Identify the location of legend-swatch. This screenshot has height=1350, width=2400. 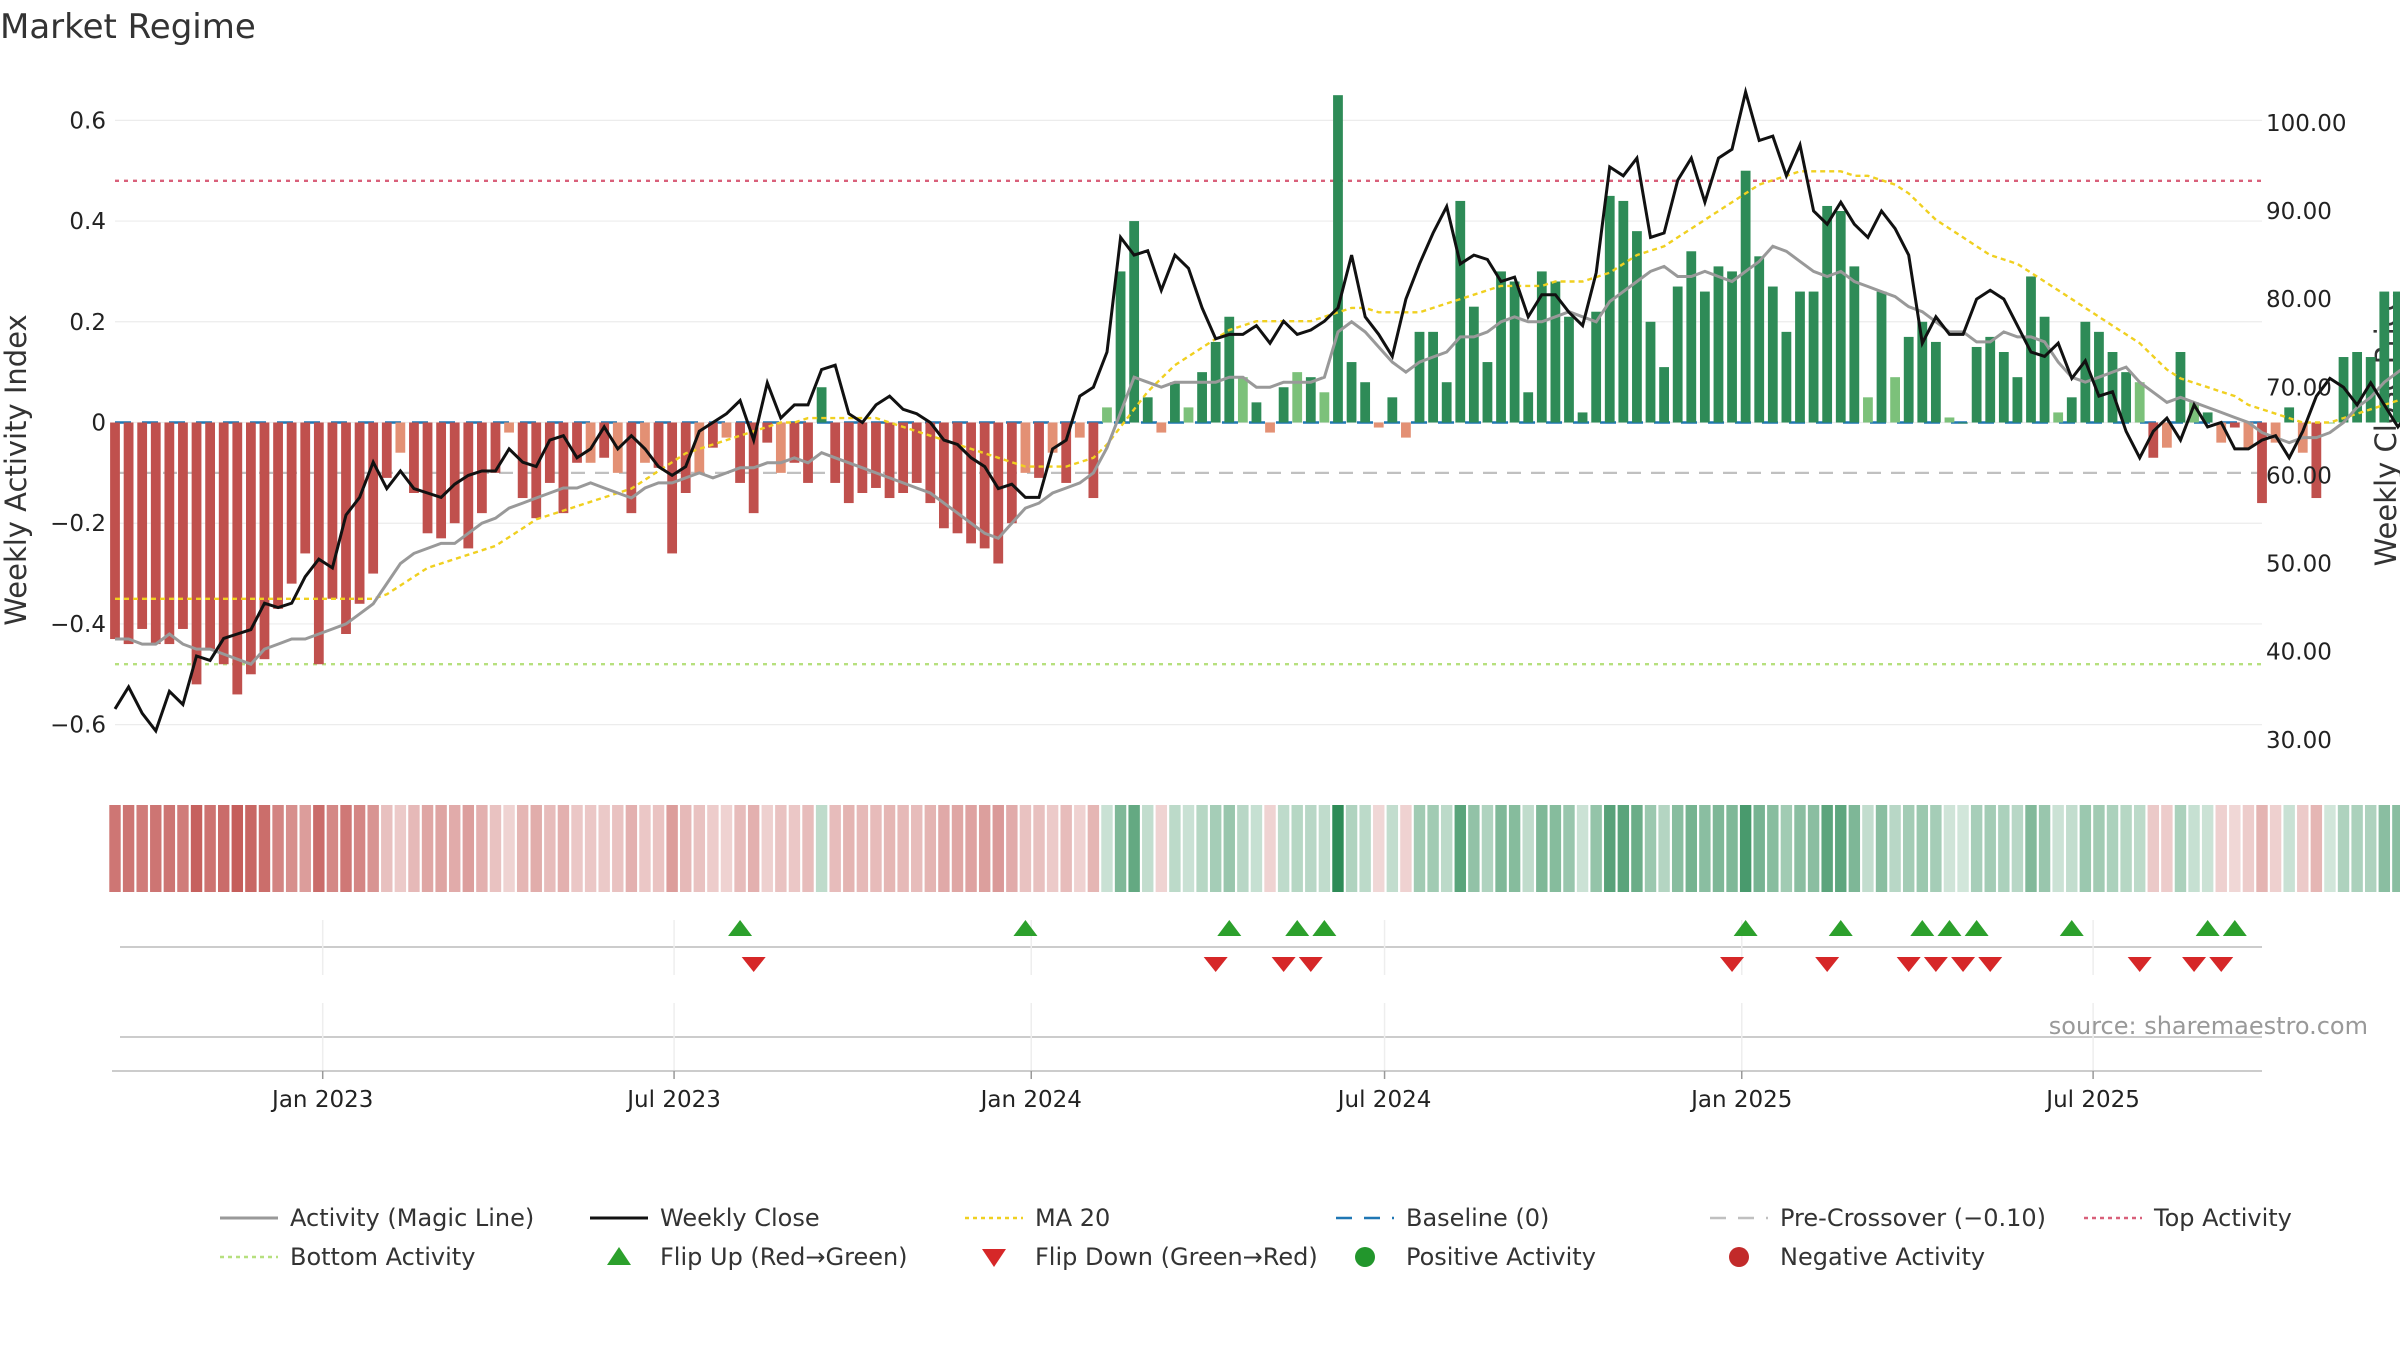
(1739, 1257).